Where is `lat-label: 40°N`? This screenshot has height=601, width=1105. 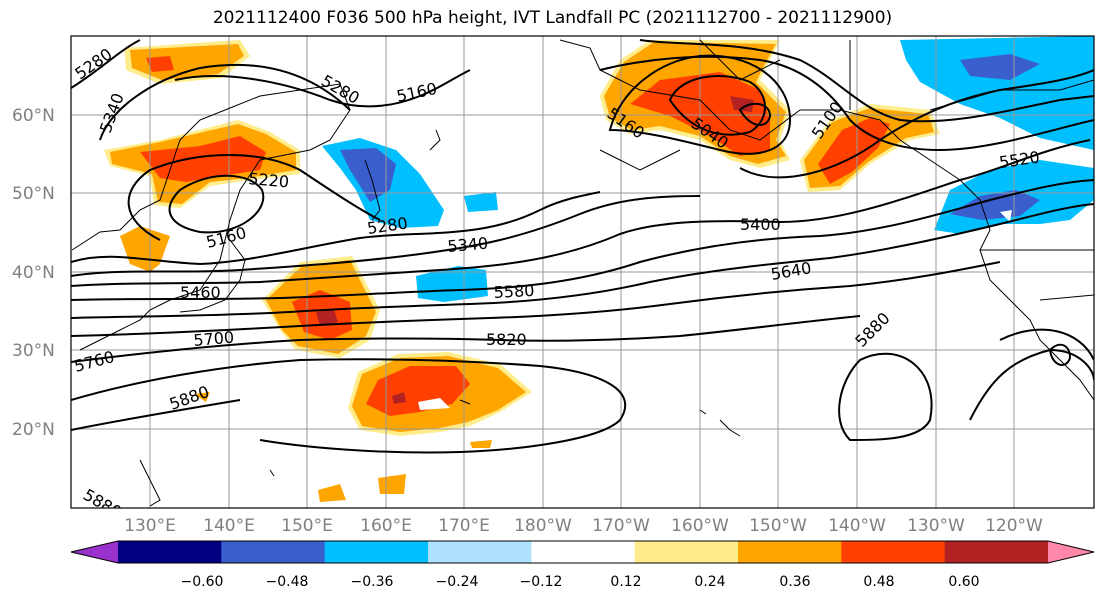 lat-label: 40°N is located at coordinates (33, 273).